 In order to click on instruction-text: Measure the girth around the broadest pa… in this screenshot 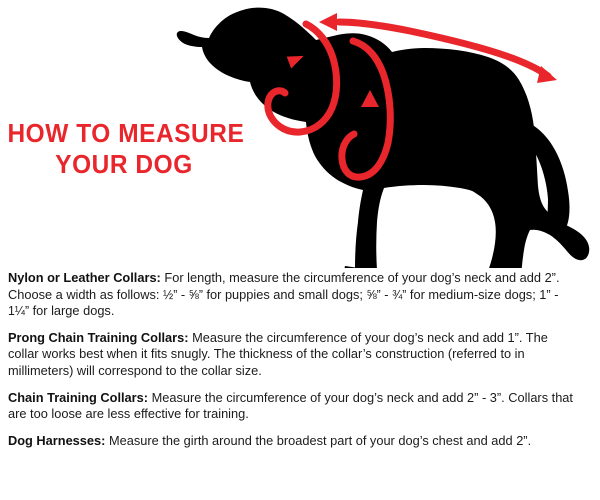, I will do `click(318, 440)`.